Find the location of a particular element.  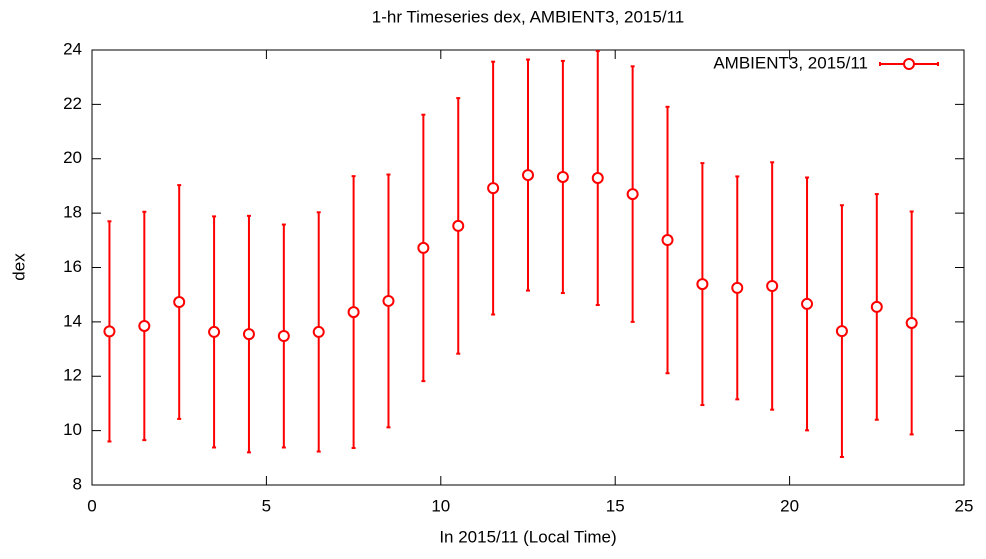

x-tick-label: 25 is located at coordinates (964, 505).